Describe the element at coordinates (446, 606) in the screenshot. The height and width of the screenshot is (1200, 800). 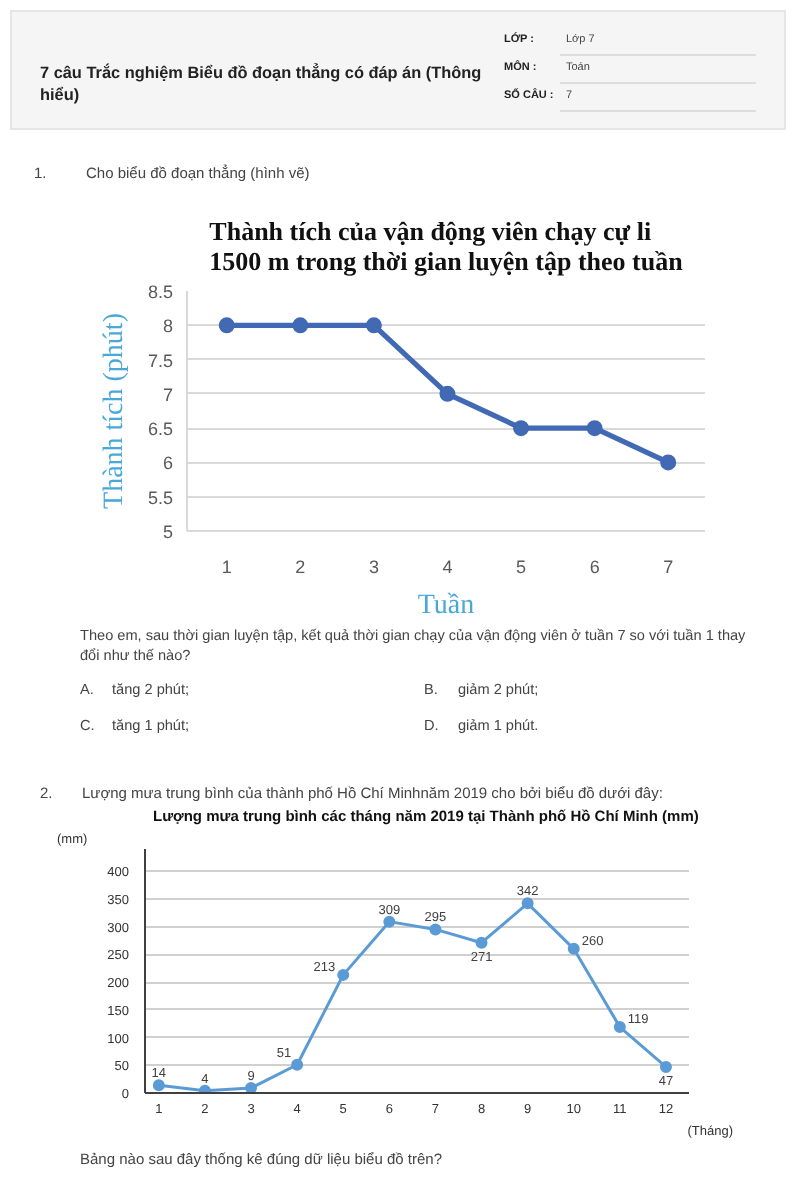
I see `x-axis-title: Tuần` at that location.